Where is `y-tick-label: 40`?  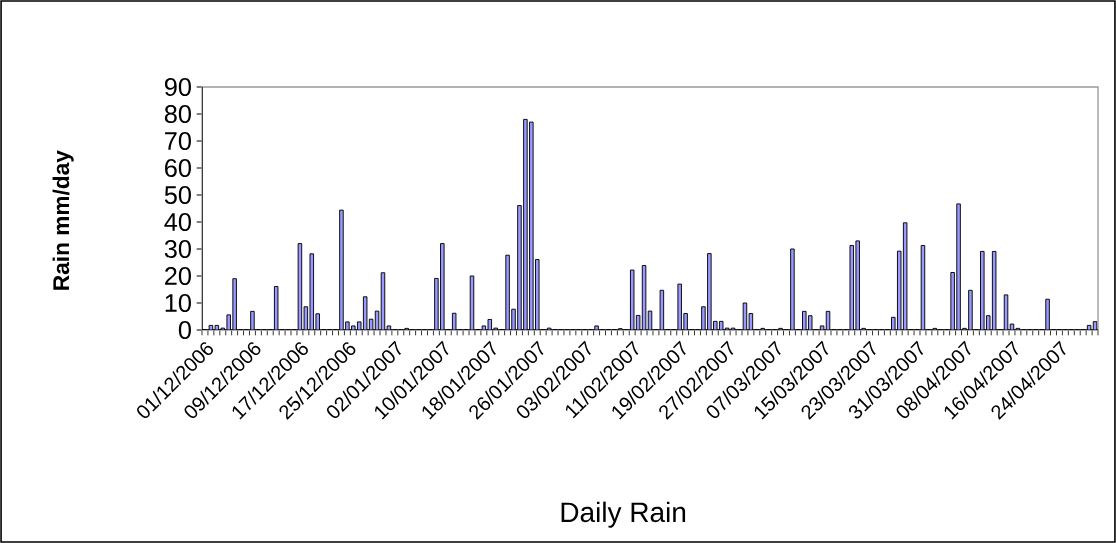 y-tick-label: 40 is located at coordinates (177, 222).